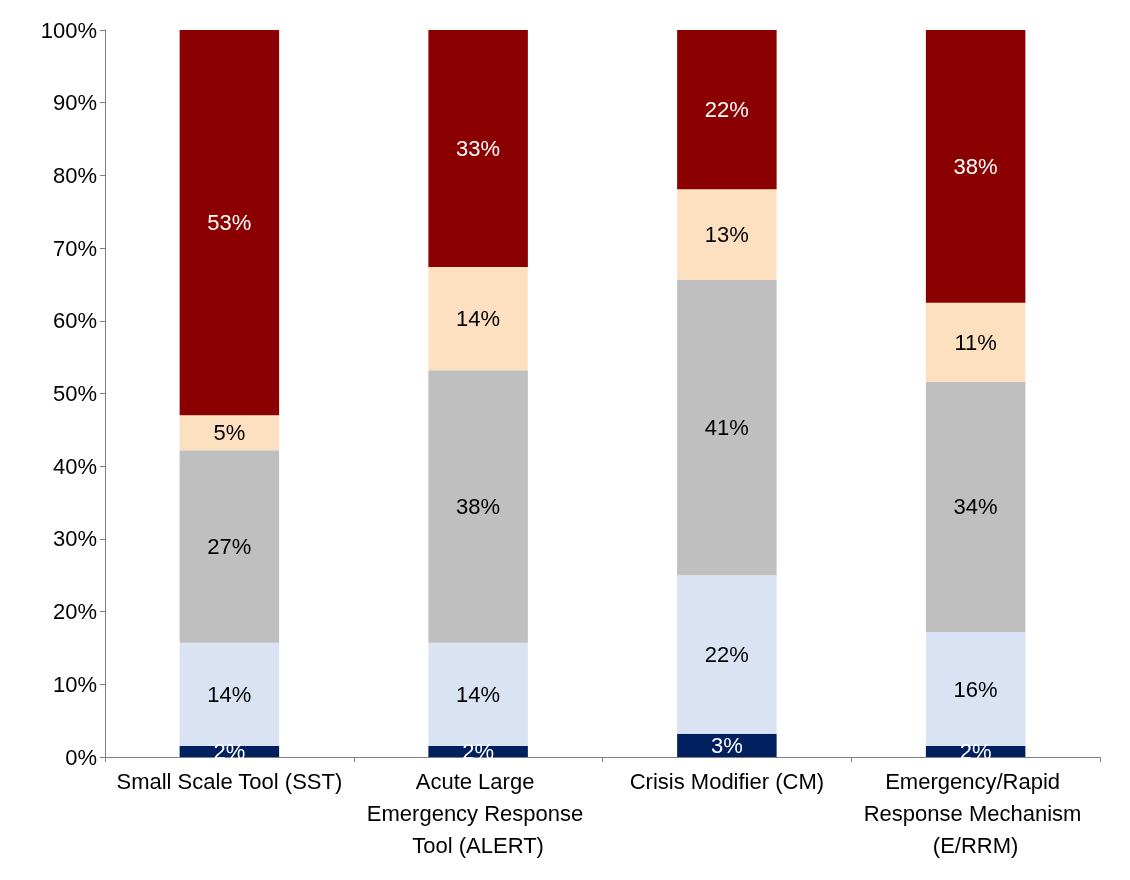  What do you see at coordinates (74, 175) in the screenshot?
I see `y-tick-label: 80%` at bounding box center [74, 175].